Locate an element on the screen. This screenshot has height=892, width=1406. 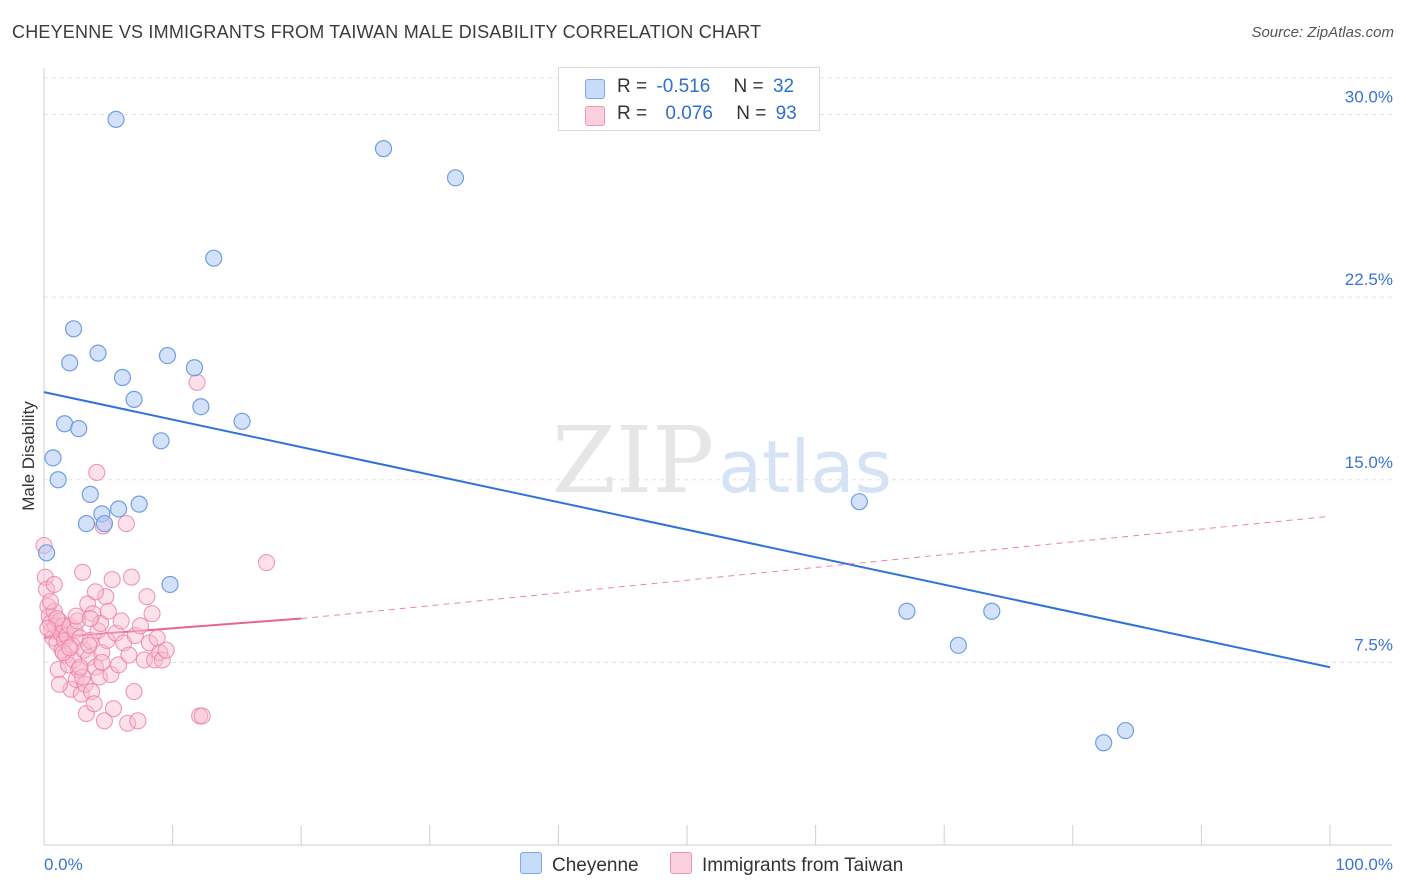
legend-n-value: 93 is located at coordinates (786, 113).